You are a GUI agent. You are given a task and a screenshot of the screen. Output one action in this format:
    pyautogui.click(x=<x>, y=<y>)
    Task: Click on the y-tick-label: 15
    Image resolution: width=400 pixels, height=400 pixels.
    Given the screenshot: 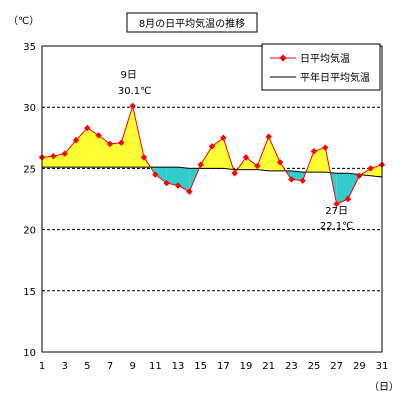 What is the action you would take?
    pyautogui.click(x=29, y=292)
    